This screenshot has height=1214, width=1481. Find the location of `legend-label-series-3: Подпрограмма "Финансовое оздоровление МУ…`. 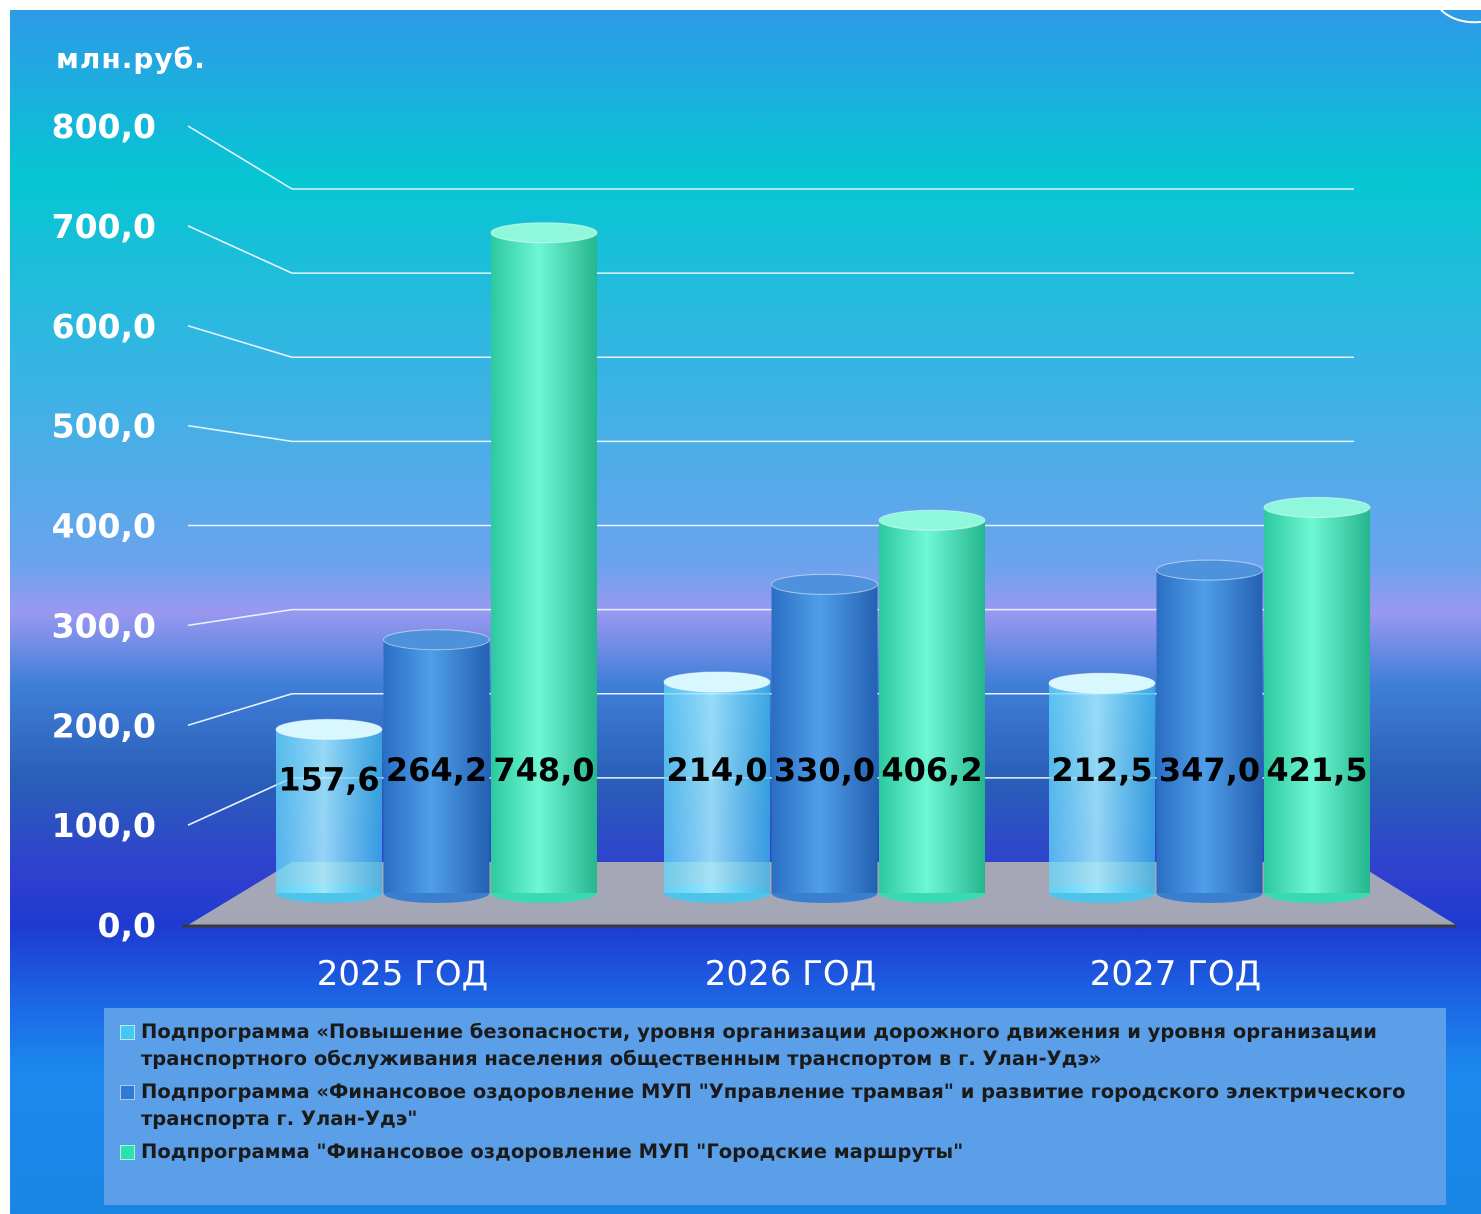

legend-label-series-3: Подпрограмма "Финансовое оздоровление МУ… is located at coordinates (552, 1151).